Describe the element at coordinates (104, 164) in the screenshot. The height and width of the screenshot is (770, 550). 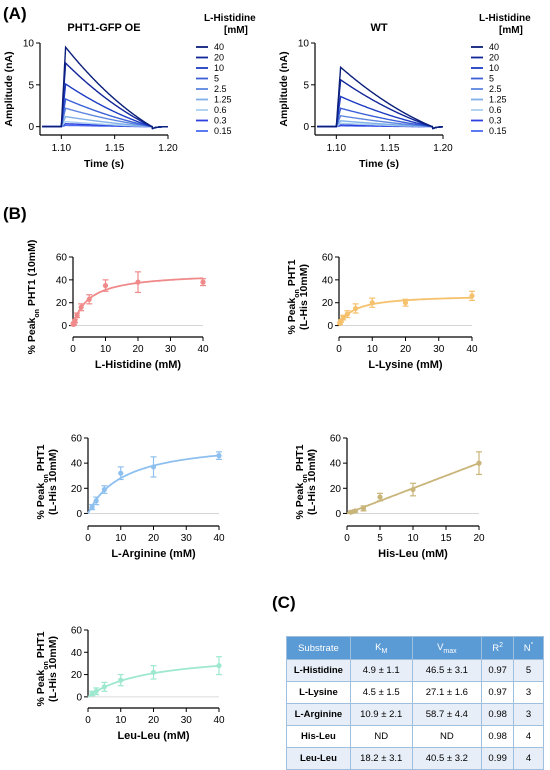
I see `x-axis-label: Time (s)` at that location.